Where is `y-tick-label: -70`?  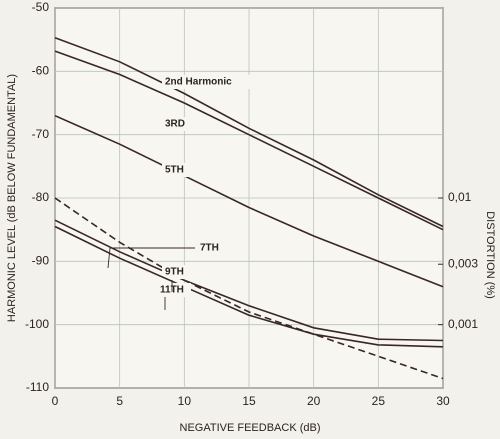 y-tick-label: -70 is located at coordinates (41, 134).